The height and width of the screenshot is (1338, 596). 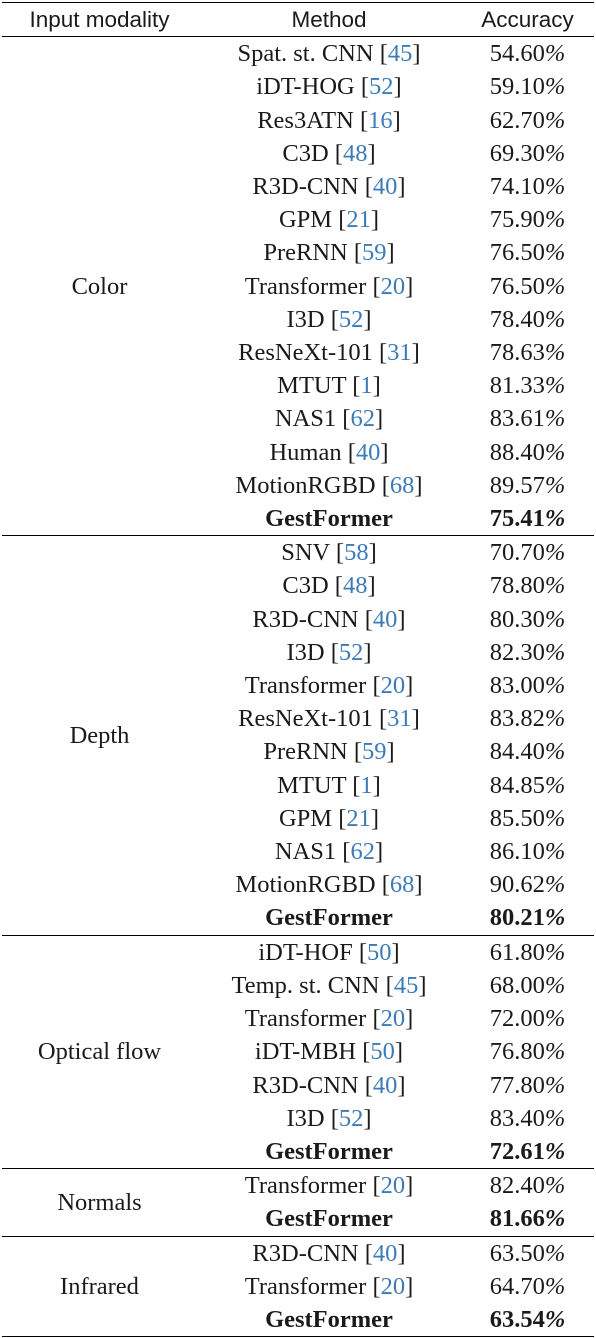 I want to click on accuracy-cell: 74.10%, so click(x=527, y=186).